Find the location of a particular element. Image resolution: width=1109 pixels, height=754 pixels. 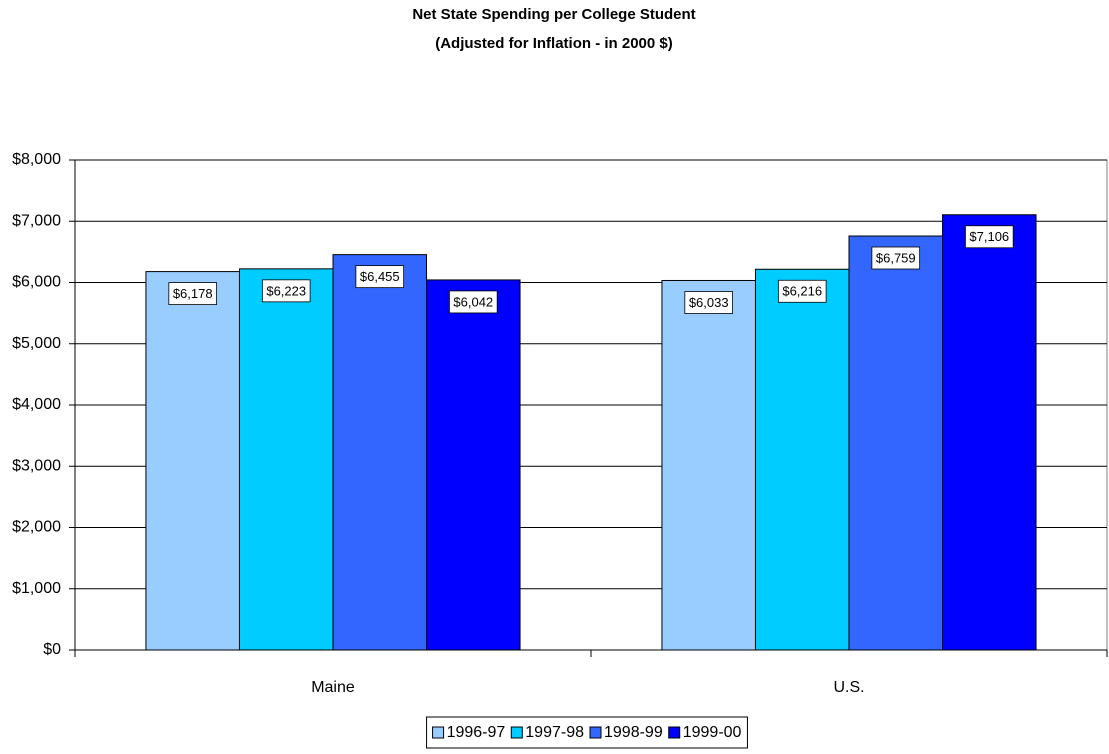

y-tick-label: $3,000 is located at coordinates (36, 465).